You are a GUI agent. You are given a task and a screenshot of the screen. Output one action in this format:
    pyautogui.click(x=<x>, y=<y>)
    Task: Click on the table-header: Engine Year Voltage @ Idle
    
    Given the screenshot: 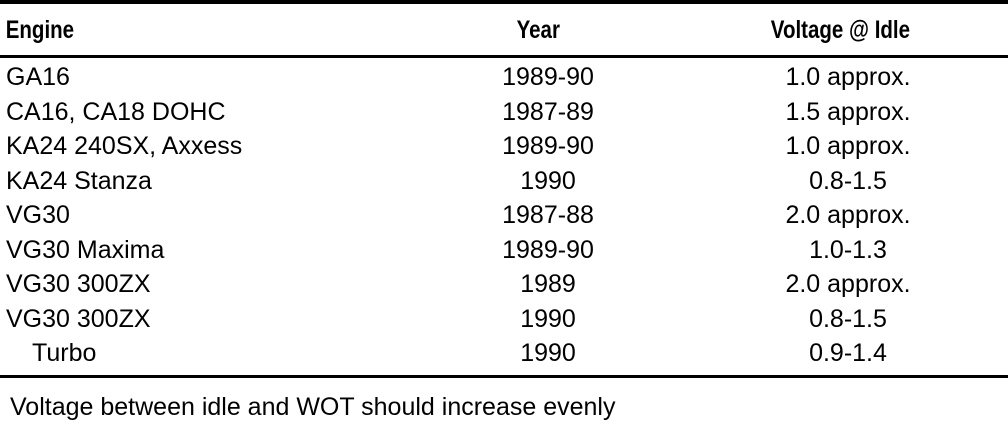 What is the action you would take?
    pyautogui.click(x=455, y=30)
    